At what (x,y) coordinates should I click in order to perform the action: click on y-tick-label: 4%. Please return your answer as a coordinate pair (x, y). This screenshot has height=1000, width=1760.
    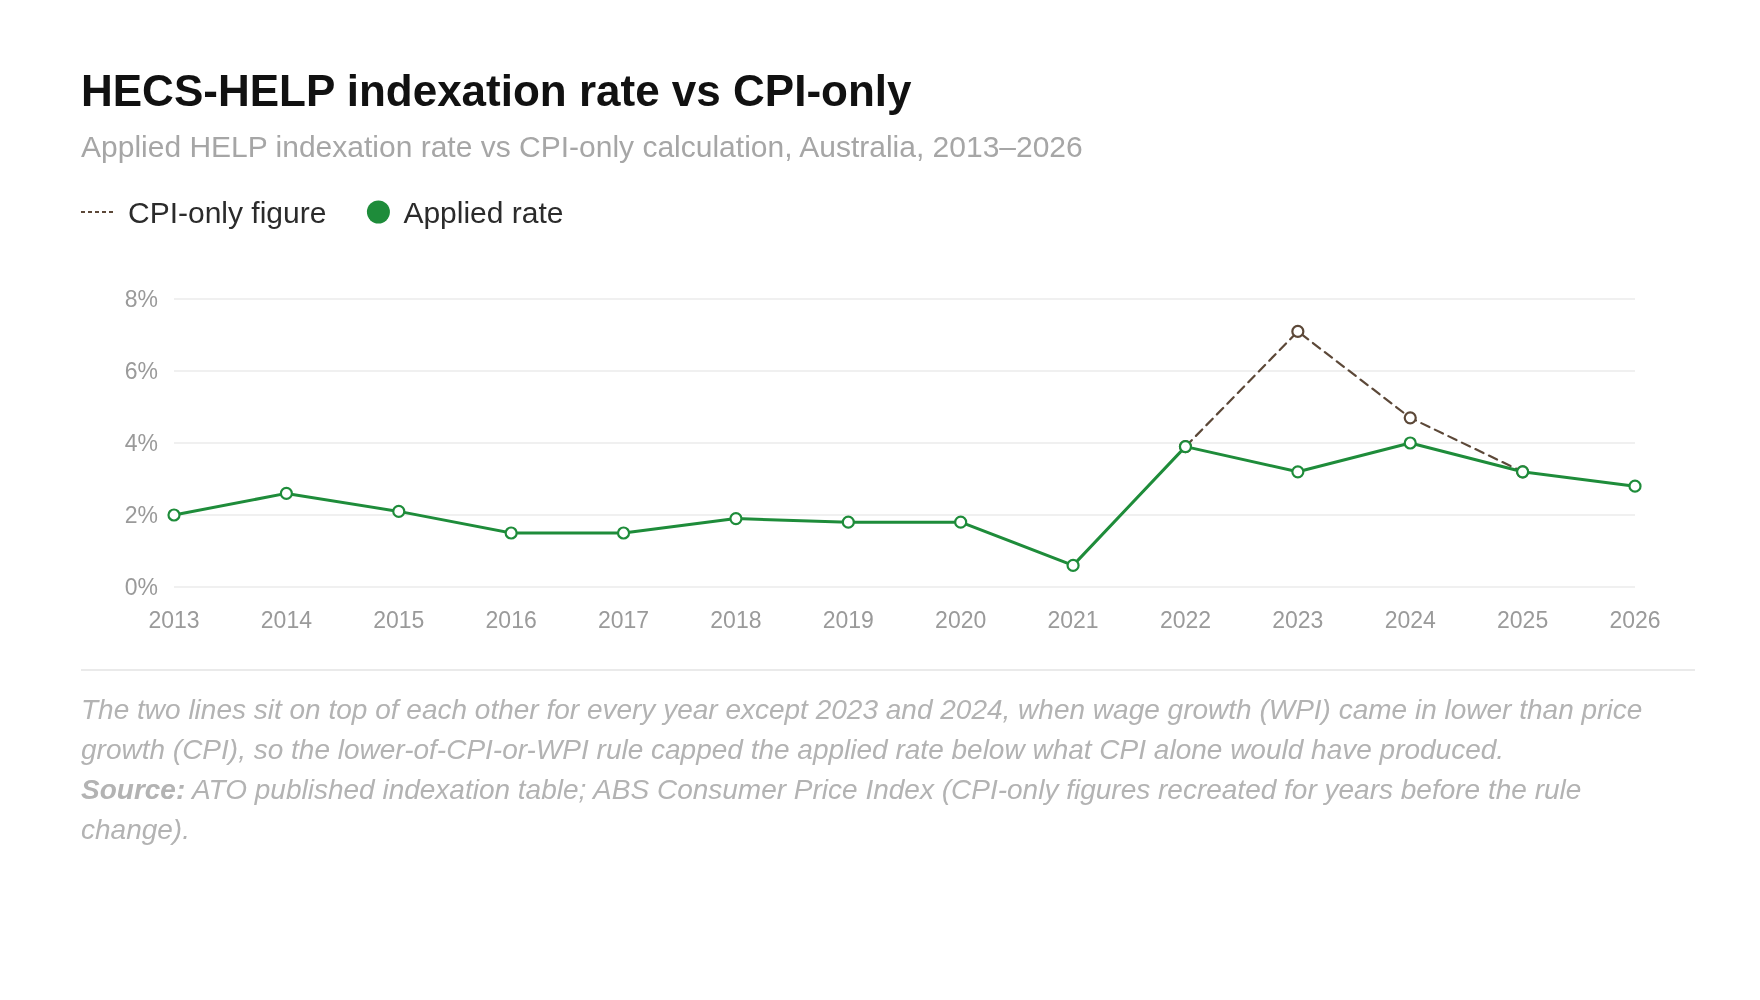
    Looking at the image, I should click on (141, 443).